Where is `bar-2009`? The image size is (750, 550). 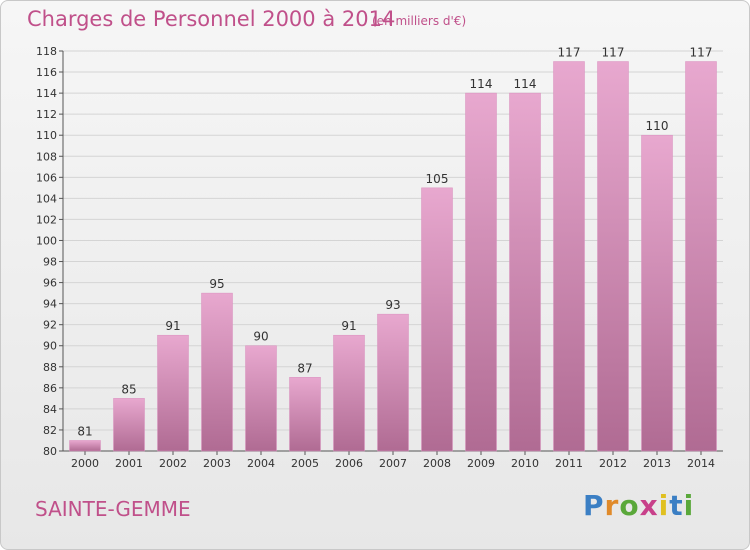
bar-2009 is located at coordinates (481, 272).